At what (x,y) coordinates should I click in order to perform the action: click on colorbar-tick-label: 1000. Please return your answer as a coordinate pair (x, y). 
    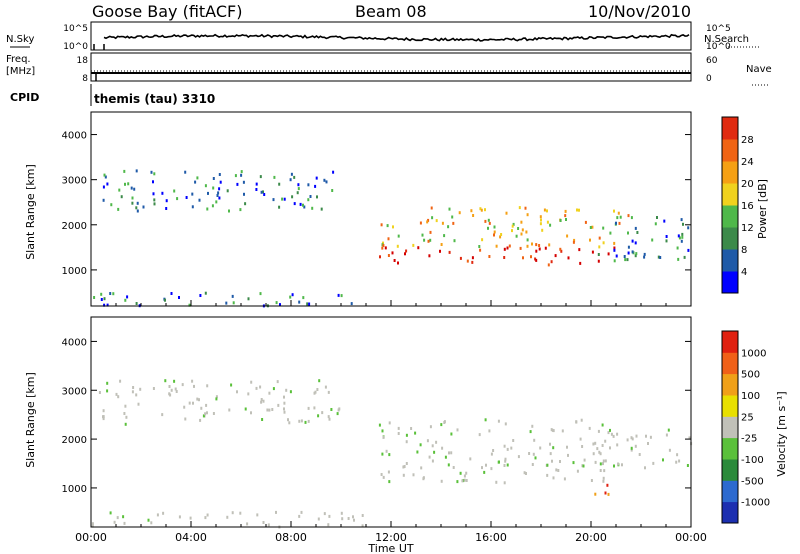
    Looking at the image, I should click on (753, 353).